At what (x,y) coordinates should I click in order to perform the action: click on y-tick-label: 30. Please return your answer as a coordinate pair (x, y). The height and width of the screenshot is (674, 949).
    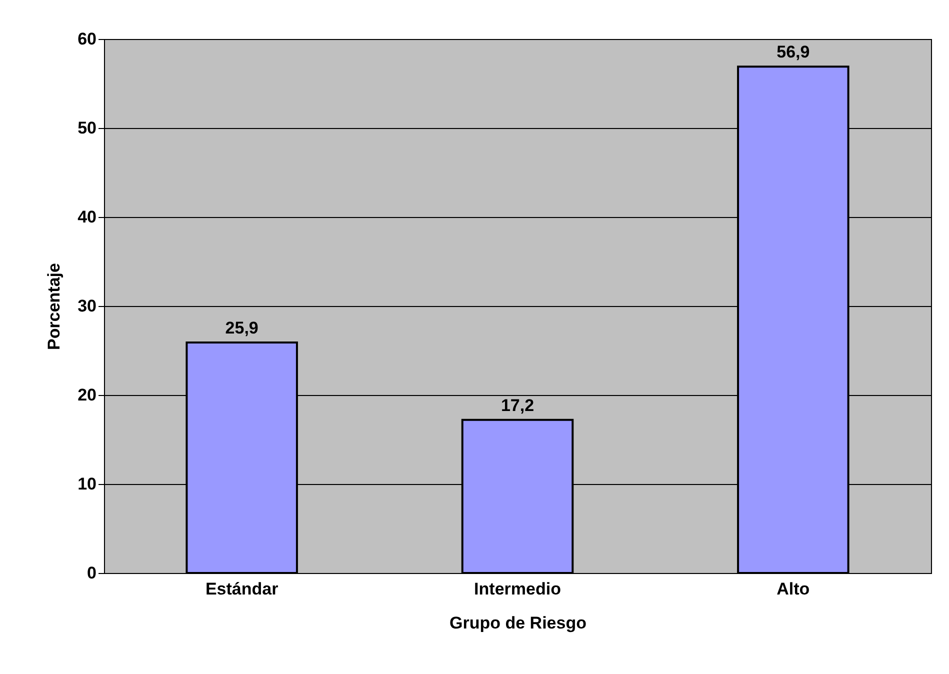
    Looking at the image, I should click on (87, 306).